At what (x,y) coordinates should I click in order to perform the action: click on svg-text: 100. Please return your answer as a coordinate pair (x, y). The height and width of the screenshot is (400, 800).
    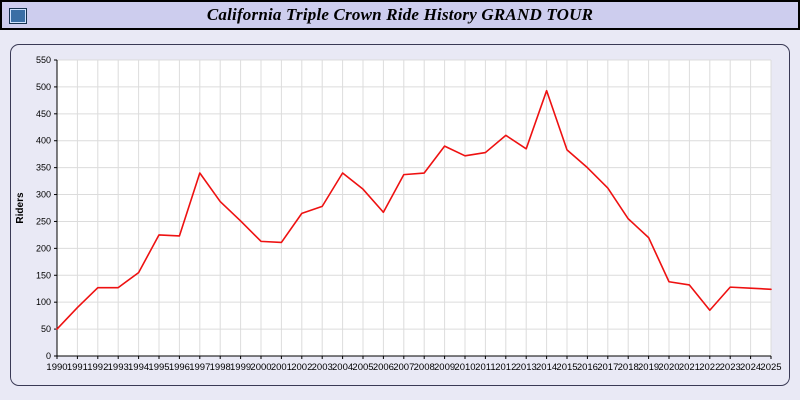
    Looking at the image, I should click on (43, 302).